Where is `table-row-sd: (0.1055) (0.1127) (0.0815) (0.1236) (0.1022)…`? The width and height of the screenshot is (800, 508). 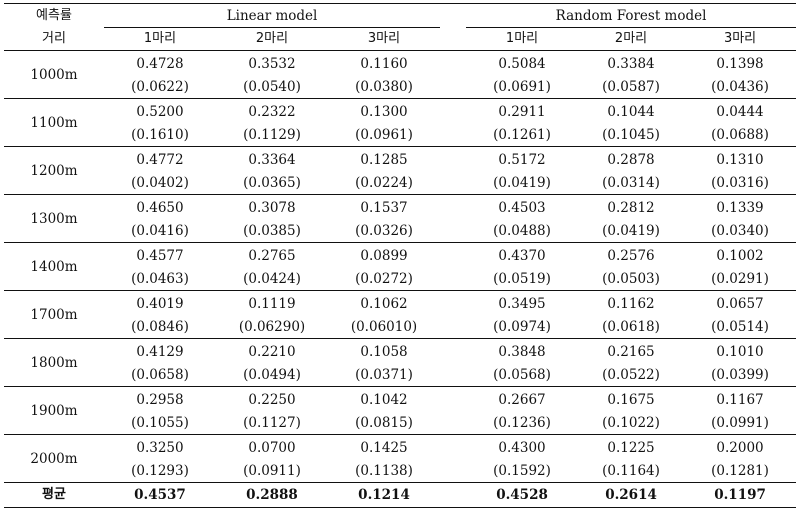 table-row-sd: (0.1055) (0.1127) (0.0815) (0.1236) (0.1022)… is located at coordinates (400, 423).